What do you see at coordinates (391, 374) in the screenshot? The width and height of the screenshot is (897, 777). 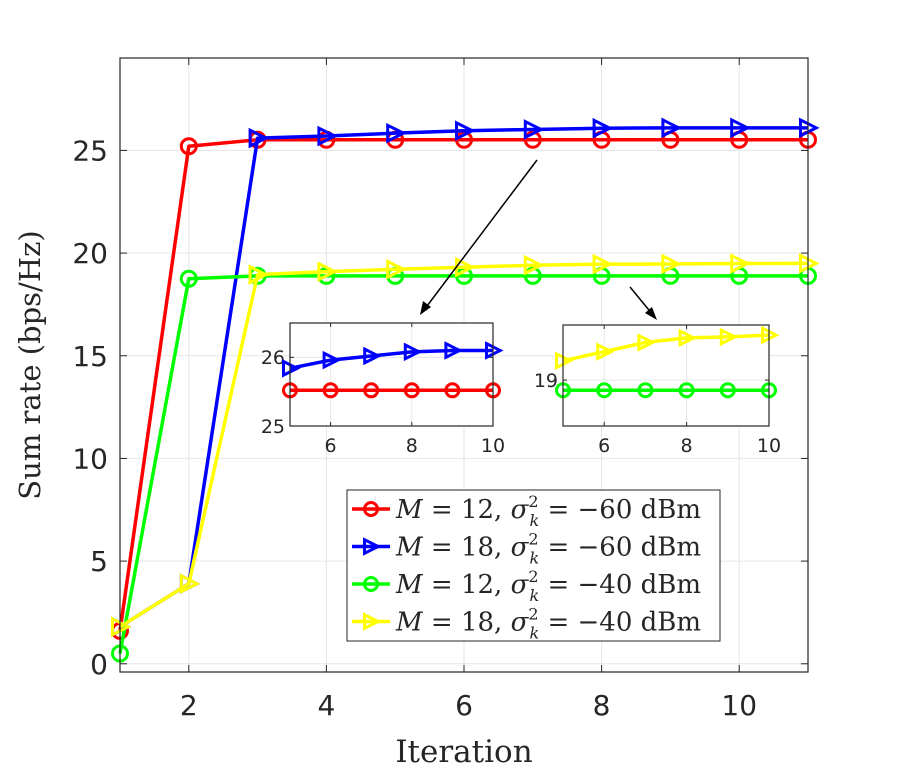 I see `plot-area` at bounding box center [391, 374].